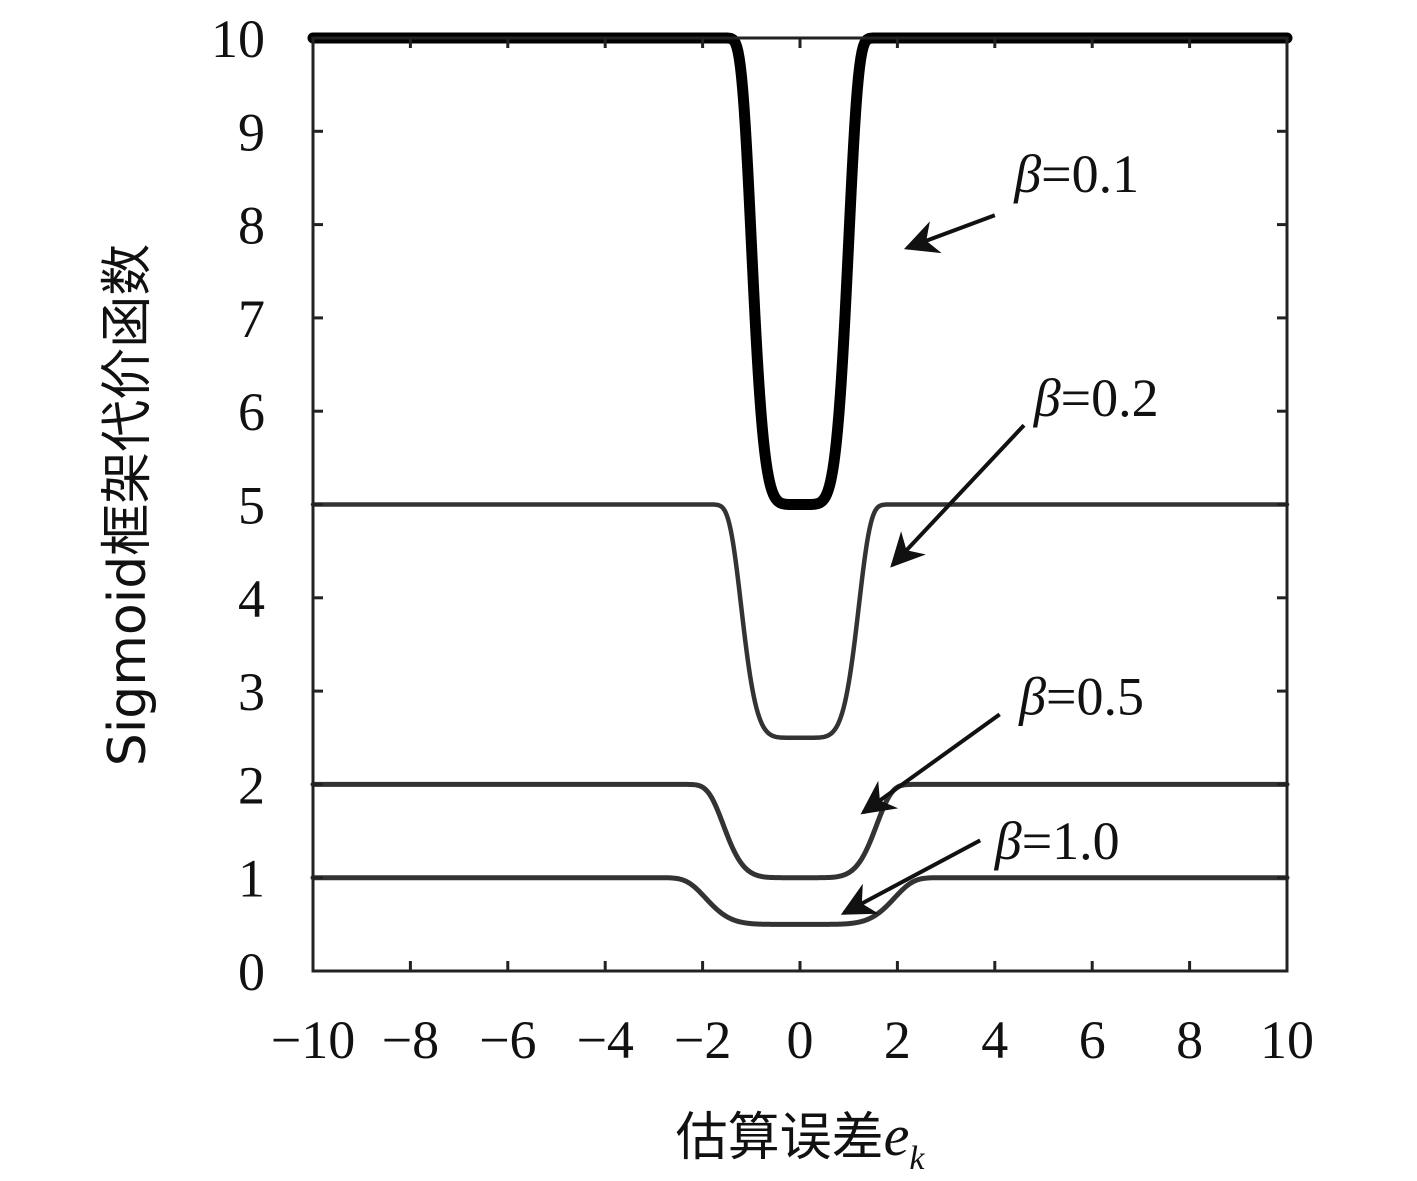 This screenshot has width=1417, height=1181. I want to click on x-tick-label: −8, so click(410, 1040).